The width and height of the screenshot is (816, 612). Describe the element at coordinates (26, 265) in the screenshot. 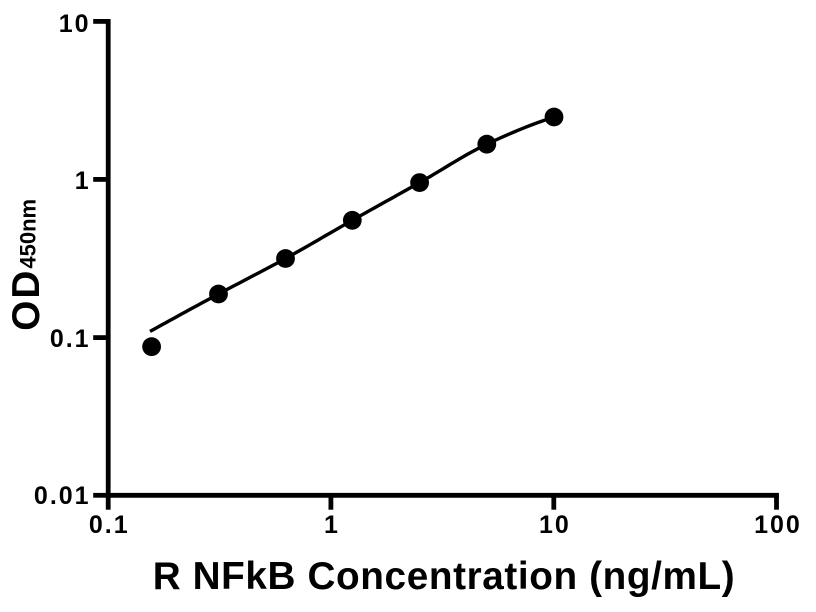

I see `svg-text: OD450nm` at that location.